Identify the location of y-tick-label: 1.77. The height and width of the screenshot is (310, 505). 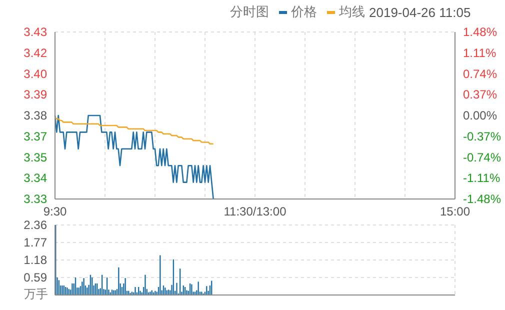
(36, 243).